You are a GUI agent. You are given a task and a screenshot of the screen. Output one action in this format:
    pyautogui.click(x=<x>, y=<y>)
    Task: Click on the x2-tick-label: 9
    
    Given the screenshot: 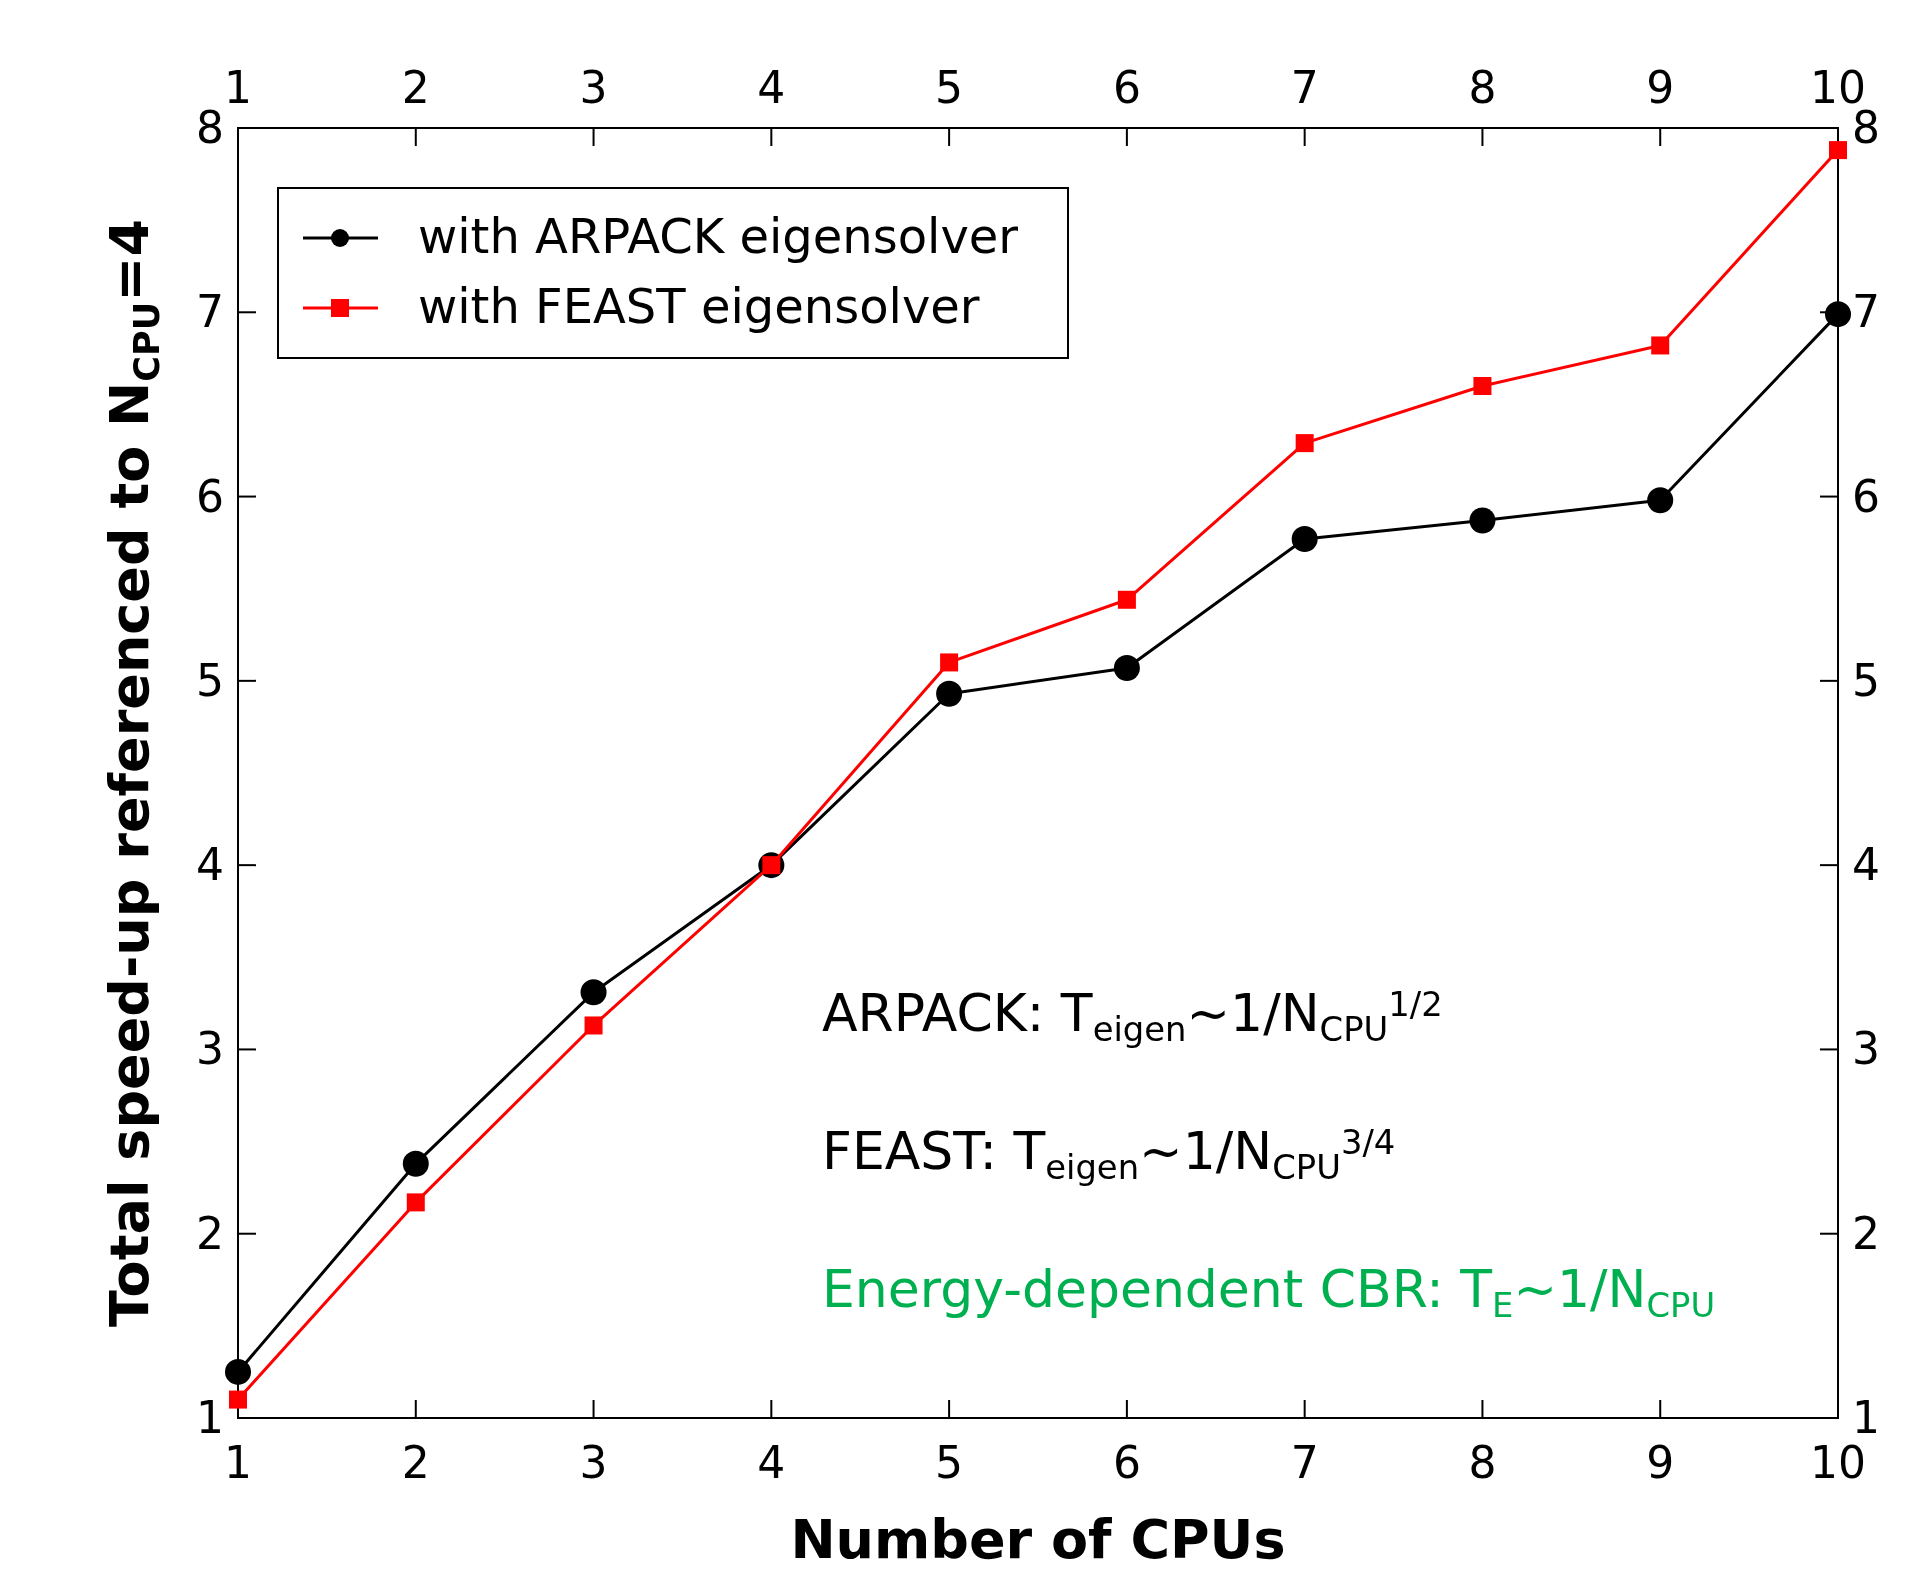 What is the action you would take?
    pyautogui.click(x=1660, y=1462)
    